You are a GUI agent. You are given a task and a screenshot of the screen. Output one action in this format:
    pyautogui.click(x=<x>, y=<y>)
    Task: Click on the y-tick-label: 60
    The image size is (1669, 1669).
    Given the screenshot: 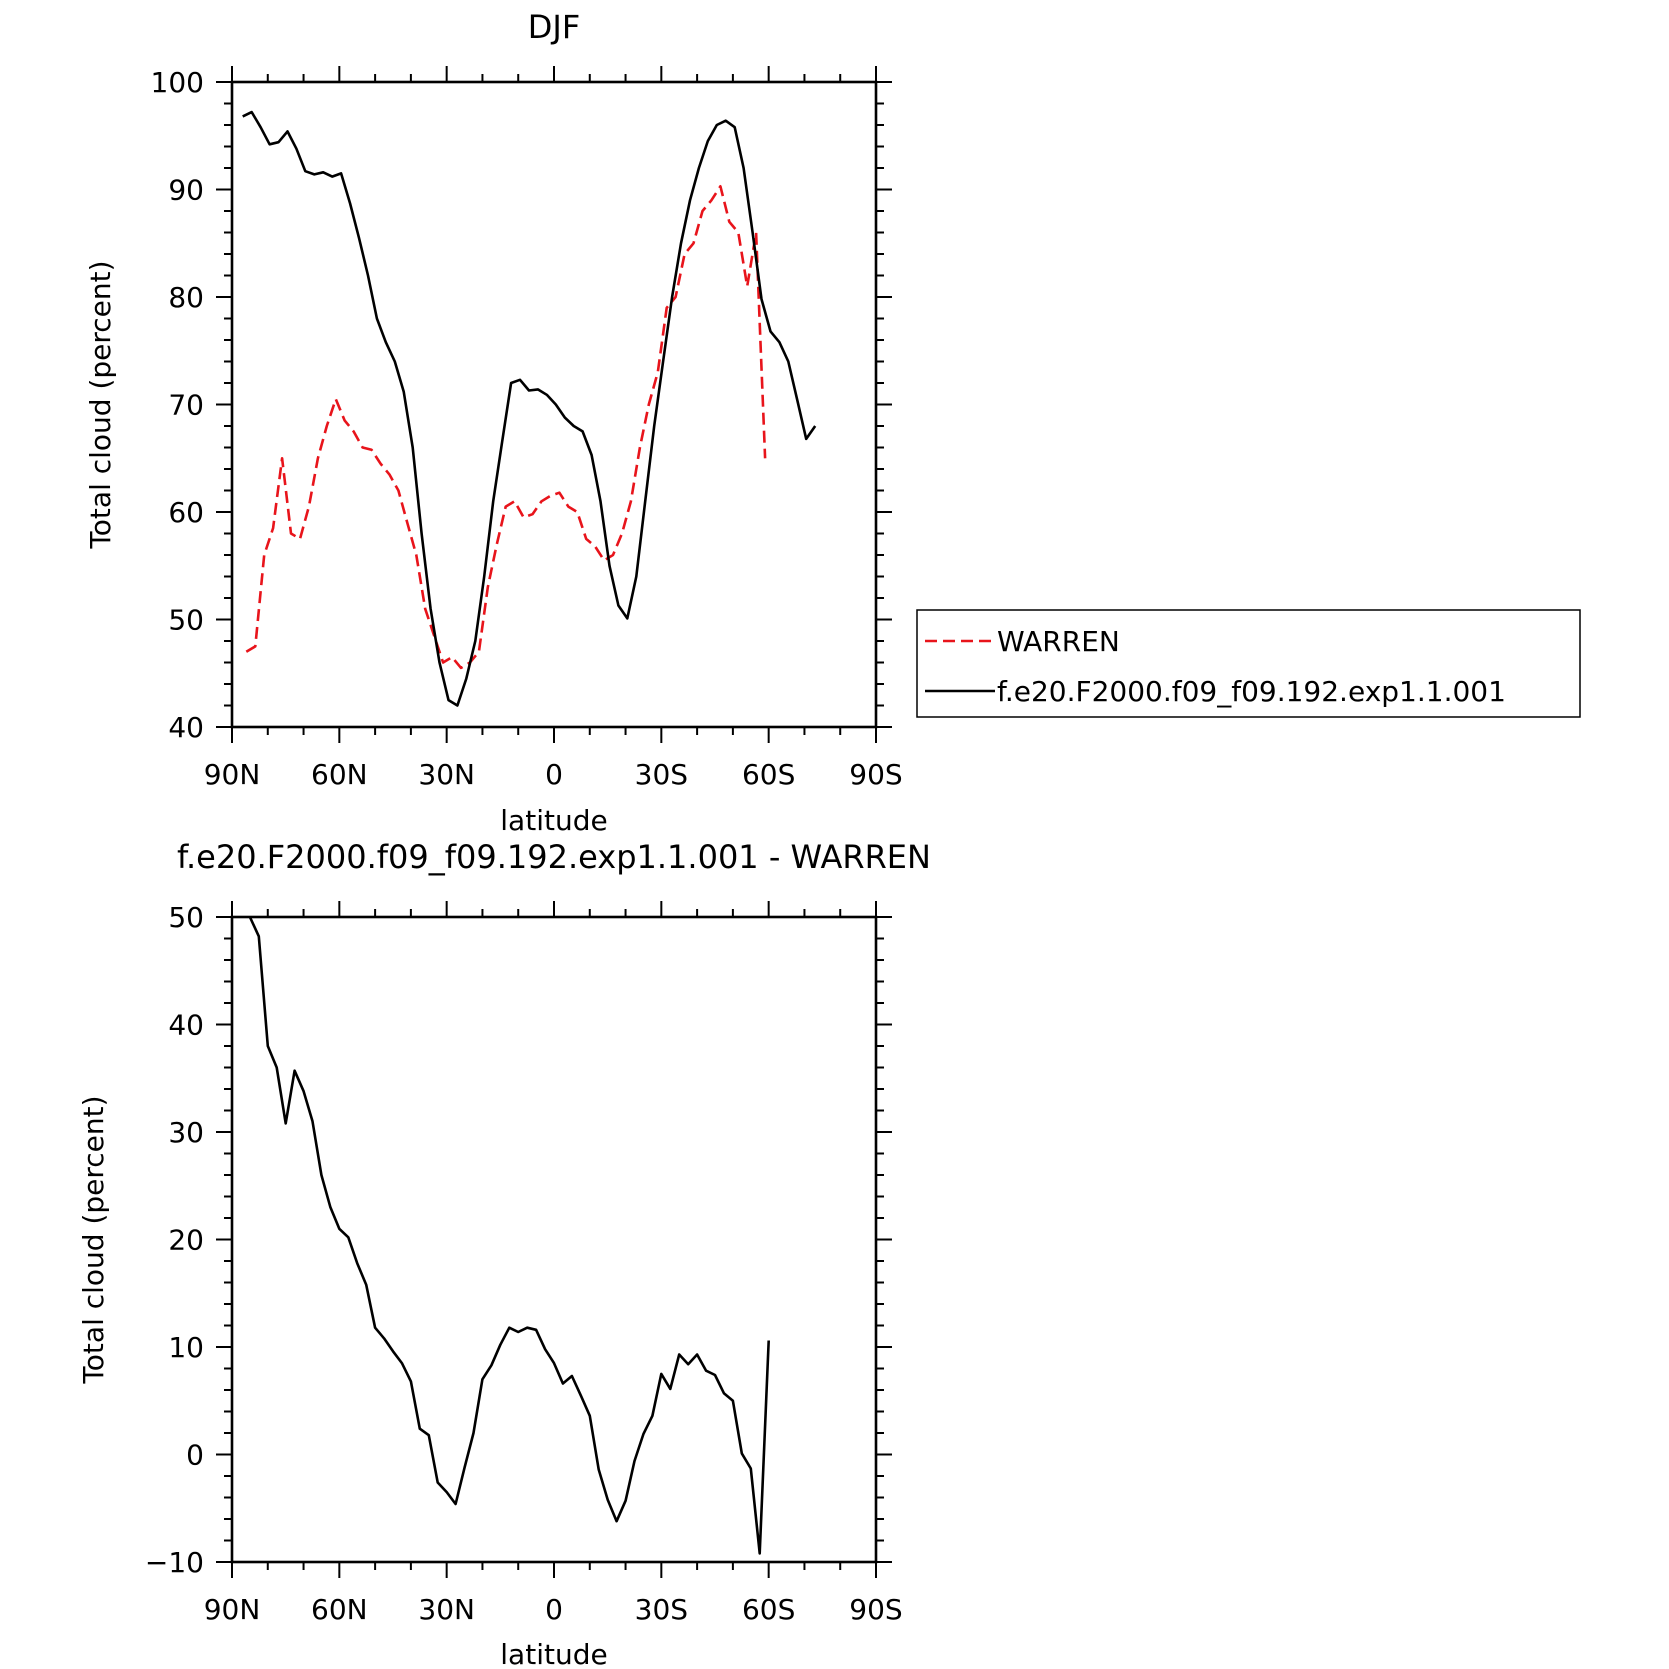 What is the action you would take?
    pyautogui.click(x=186, y=512)
    